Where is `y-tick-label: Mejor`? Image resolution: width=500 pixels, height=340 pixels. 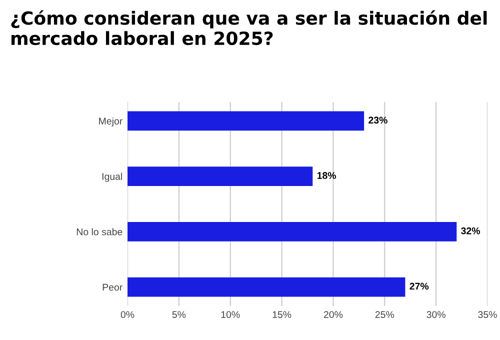 y-tick-label: Mejor is located at coordinates (110, 121).